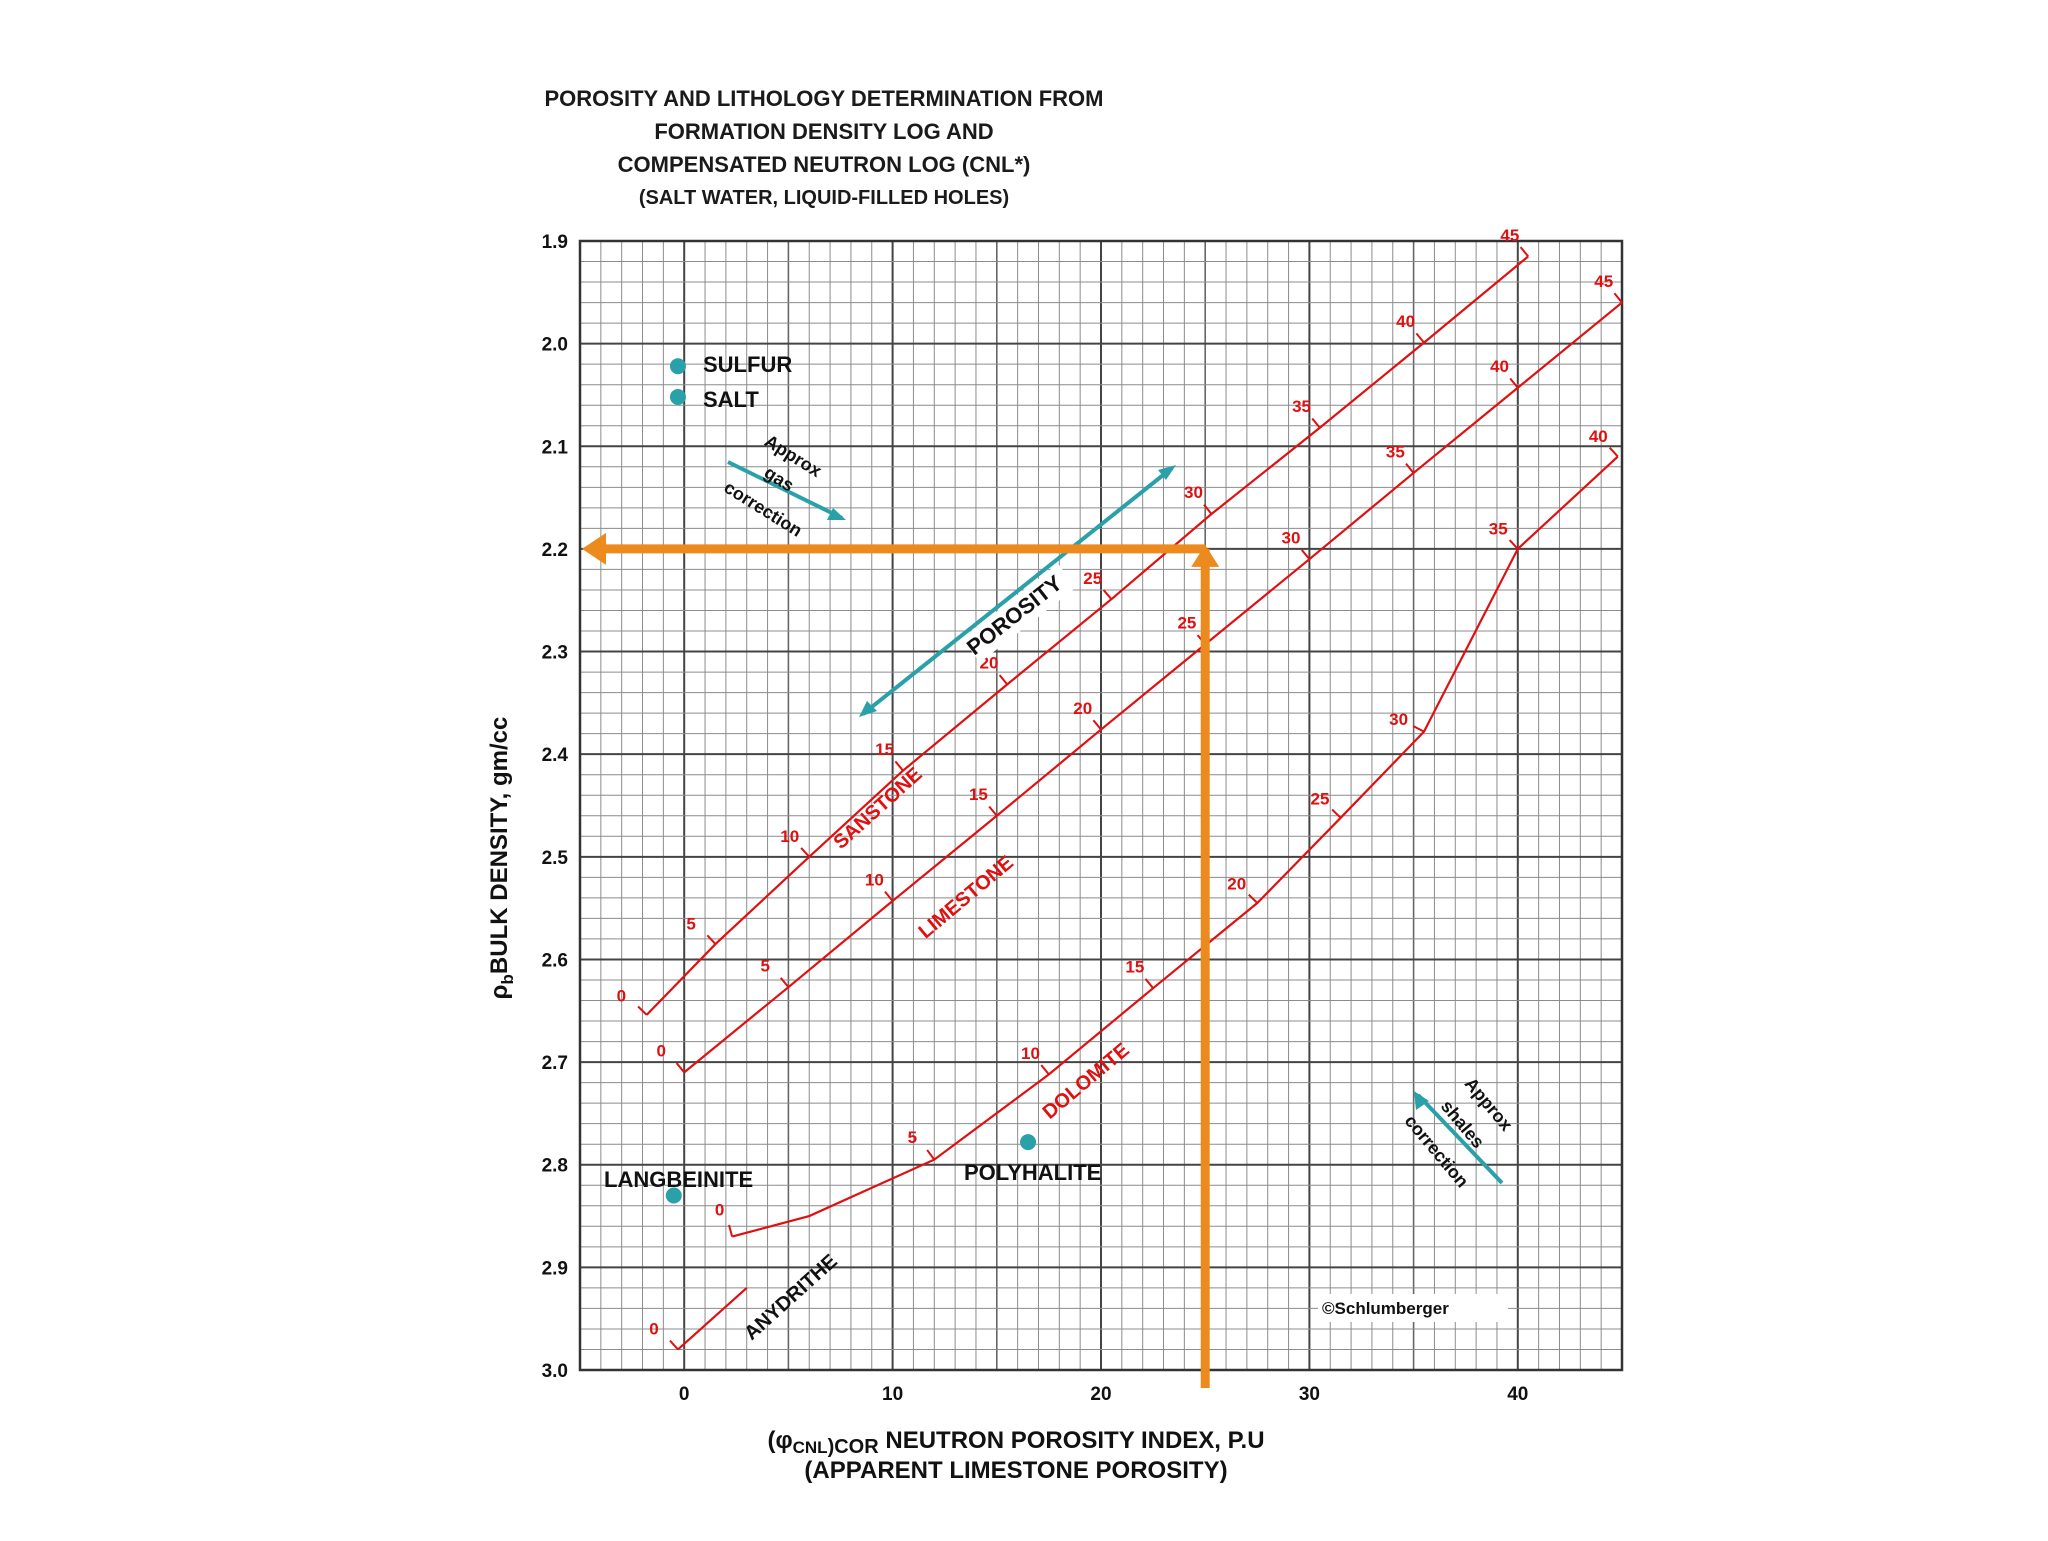 The image size is (2048, 1541). What do you see at coordinates (1015, 1470) in the screenshot?
I see `x-axis-label-line-2: (APPARENT LIMESTONE POROSITY)` at bounding box center [1015, 1470].